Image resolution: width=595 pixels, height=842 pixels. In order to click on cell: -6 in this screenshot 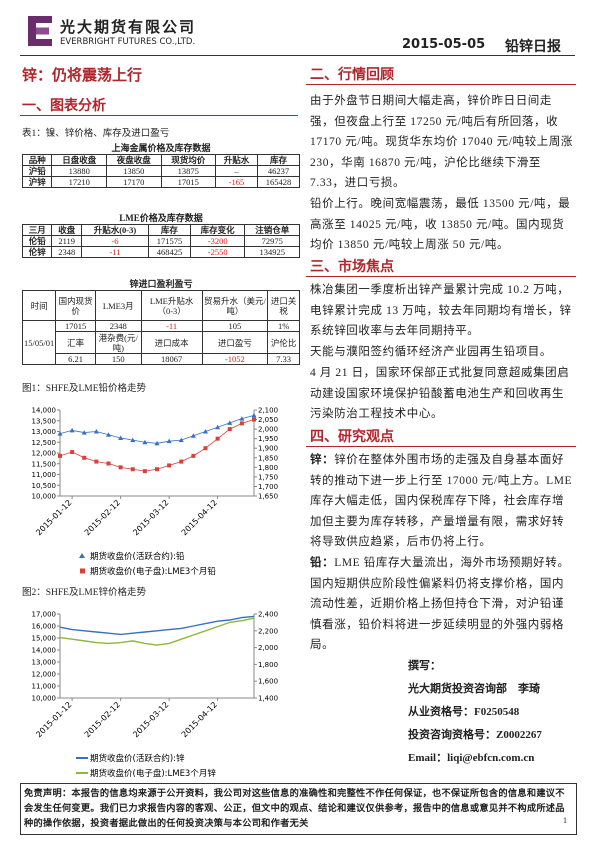, I will do `click(114, 241)`.